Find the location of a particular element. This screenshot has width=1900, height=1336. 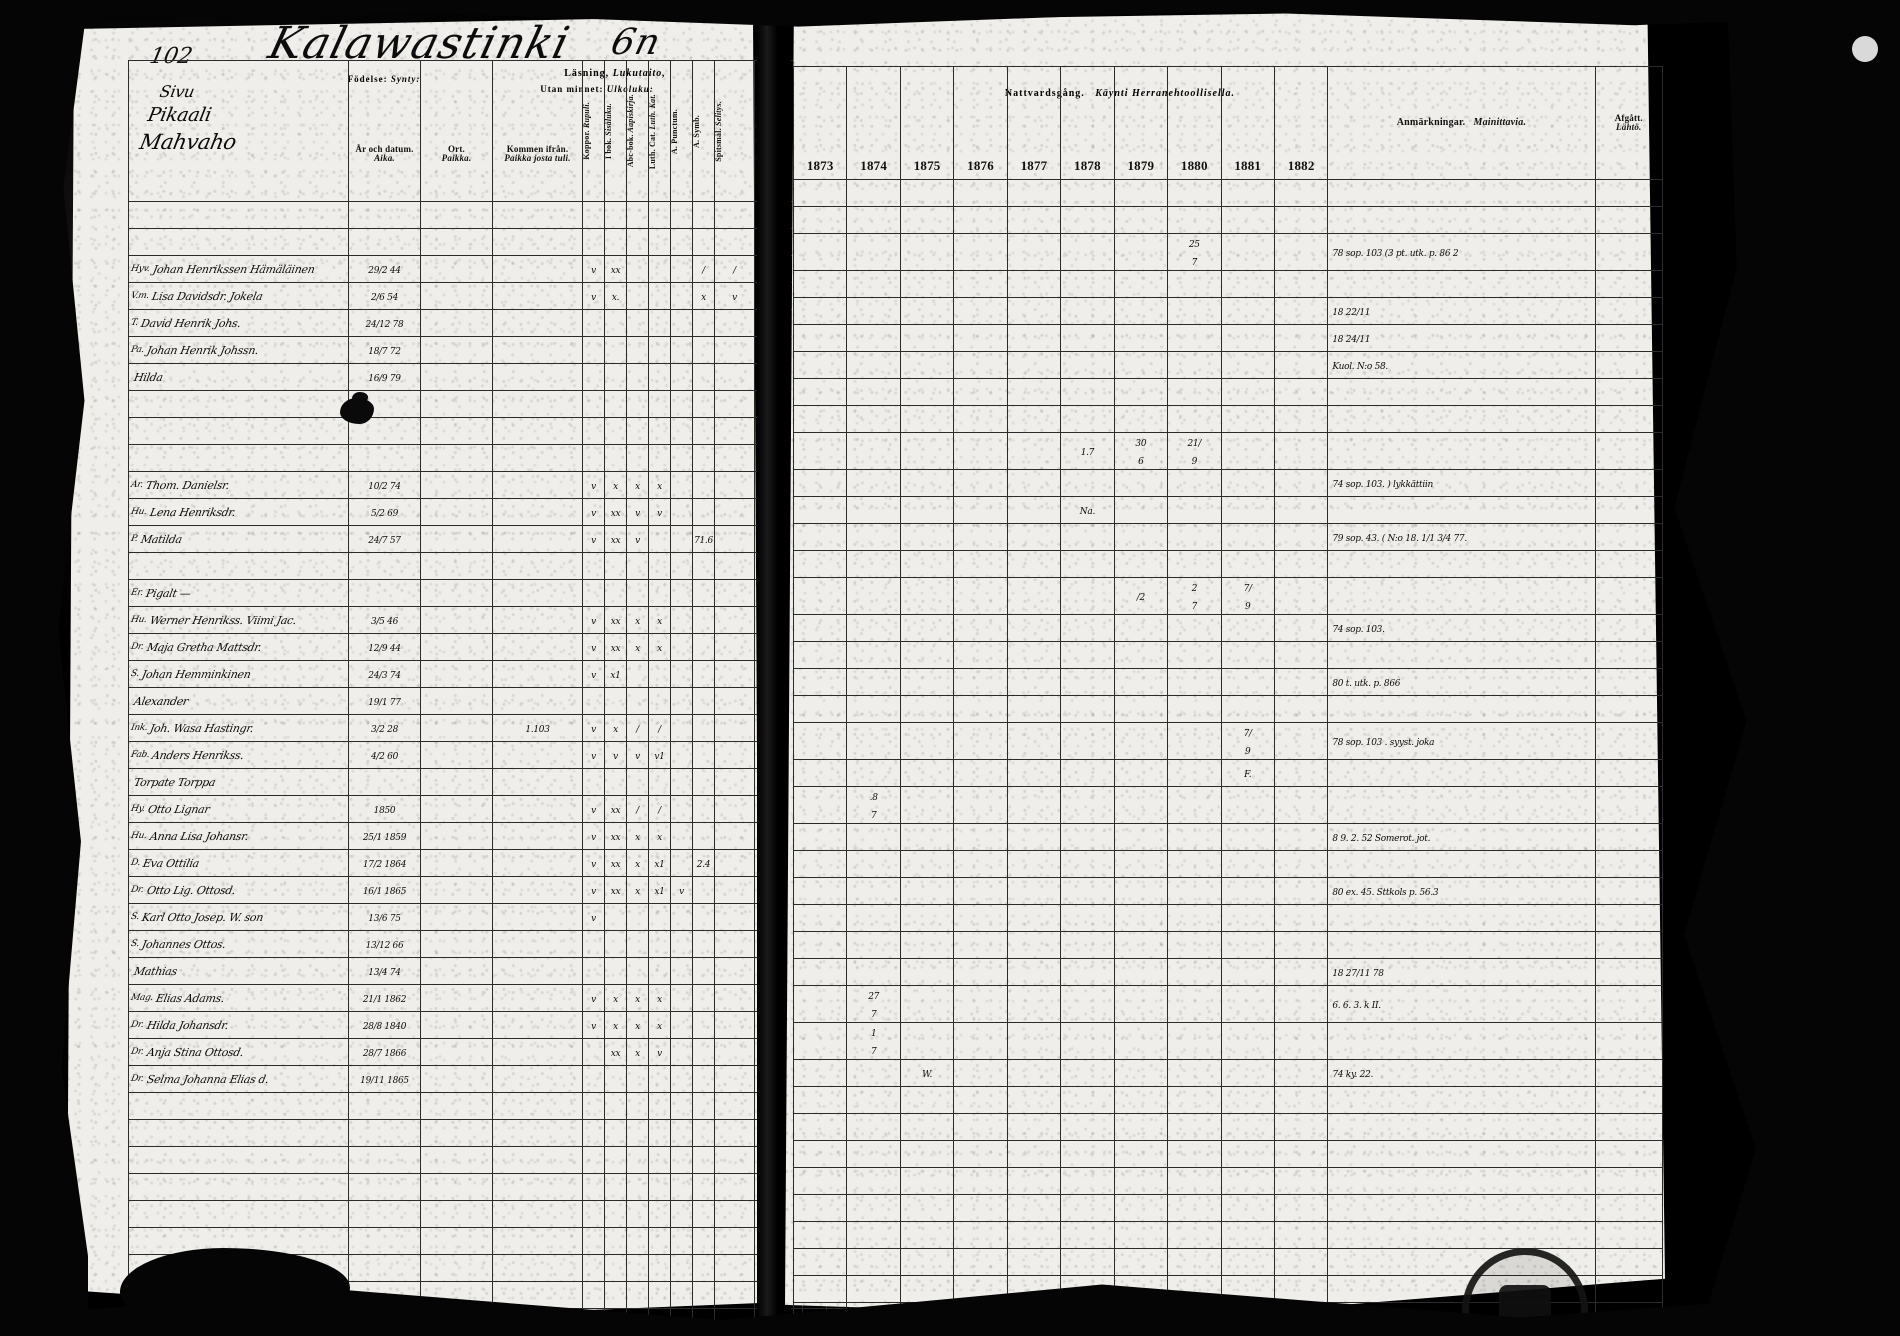

cell-notes: 18 24/11 is located at coordinates (1461, 338).